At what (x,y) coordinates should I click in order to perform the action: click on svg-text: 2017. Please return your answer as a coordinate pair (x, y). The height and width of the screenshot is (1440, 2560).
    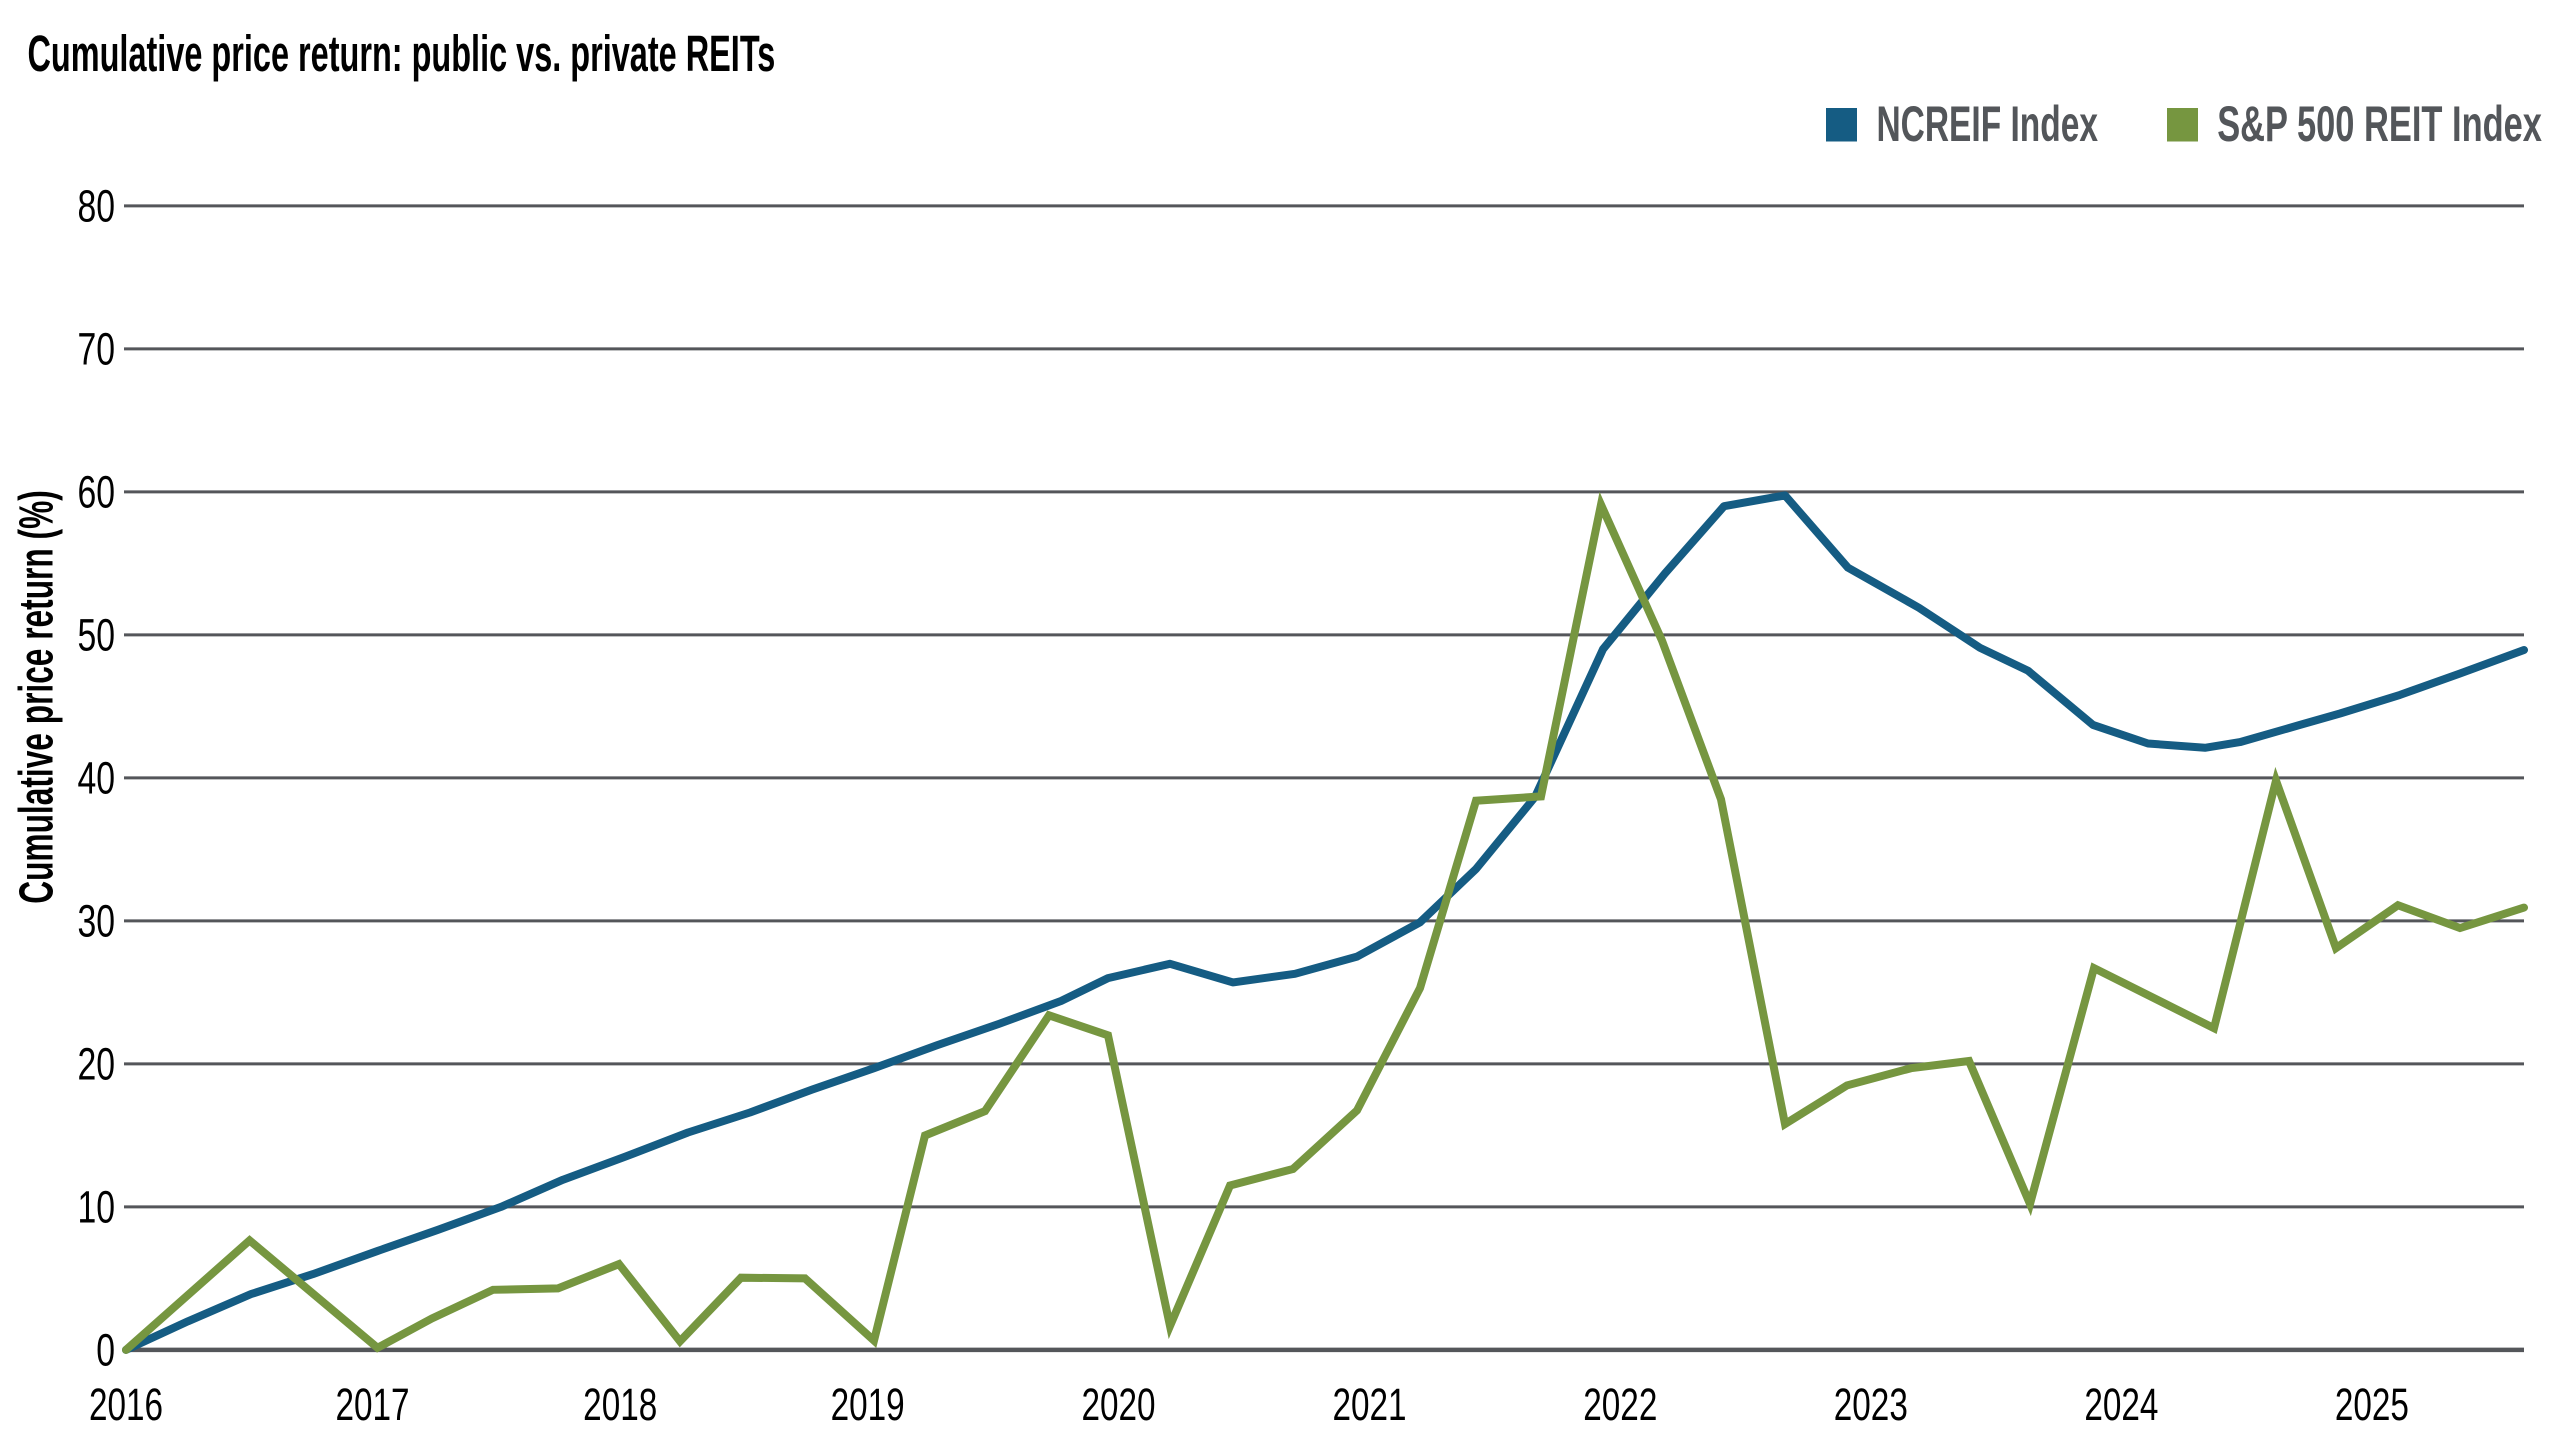
    Looking at the image, I should click on (372, 1405).